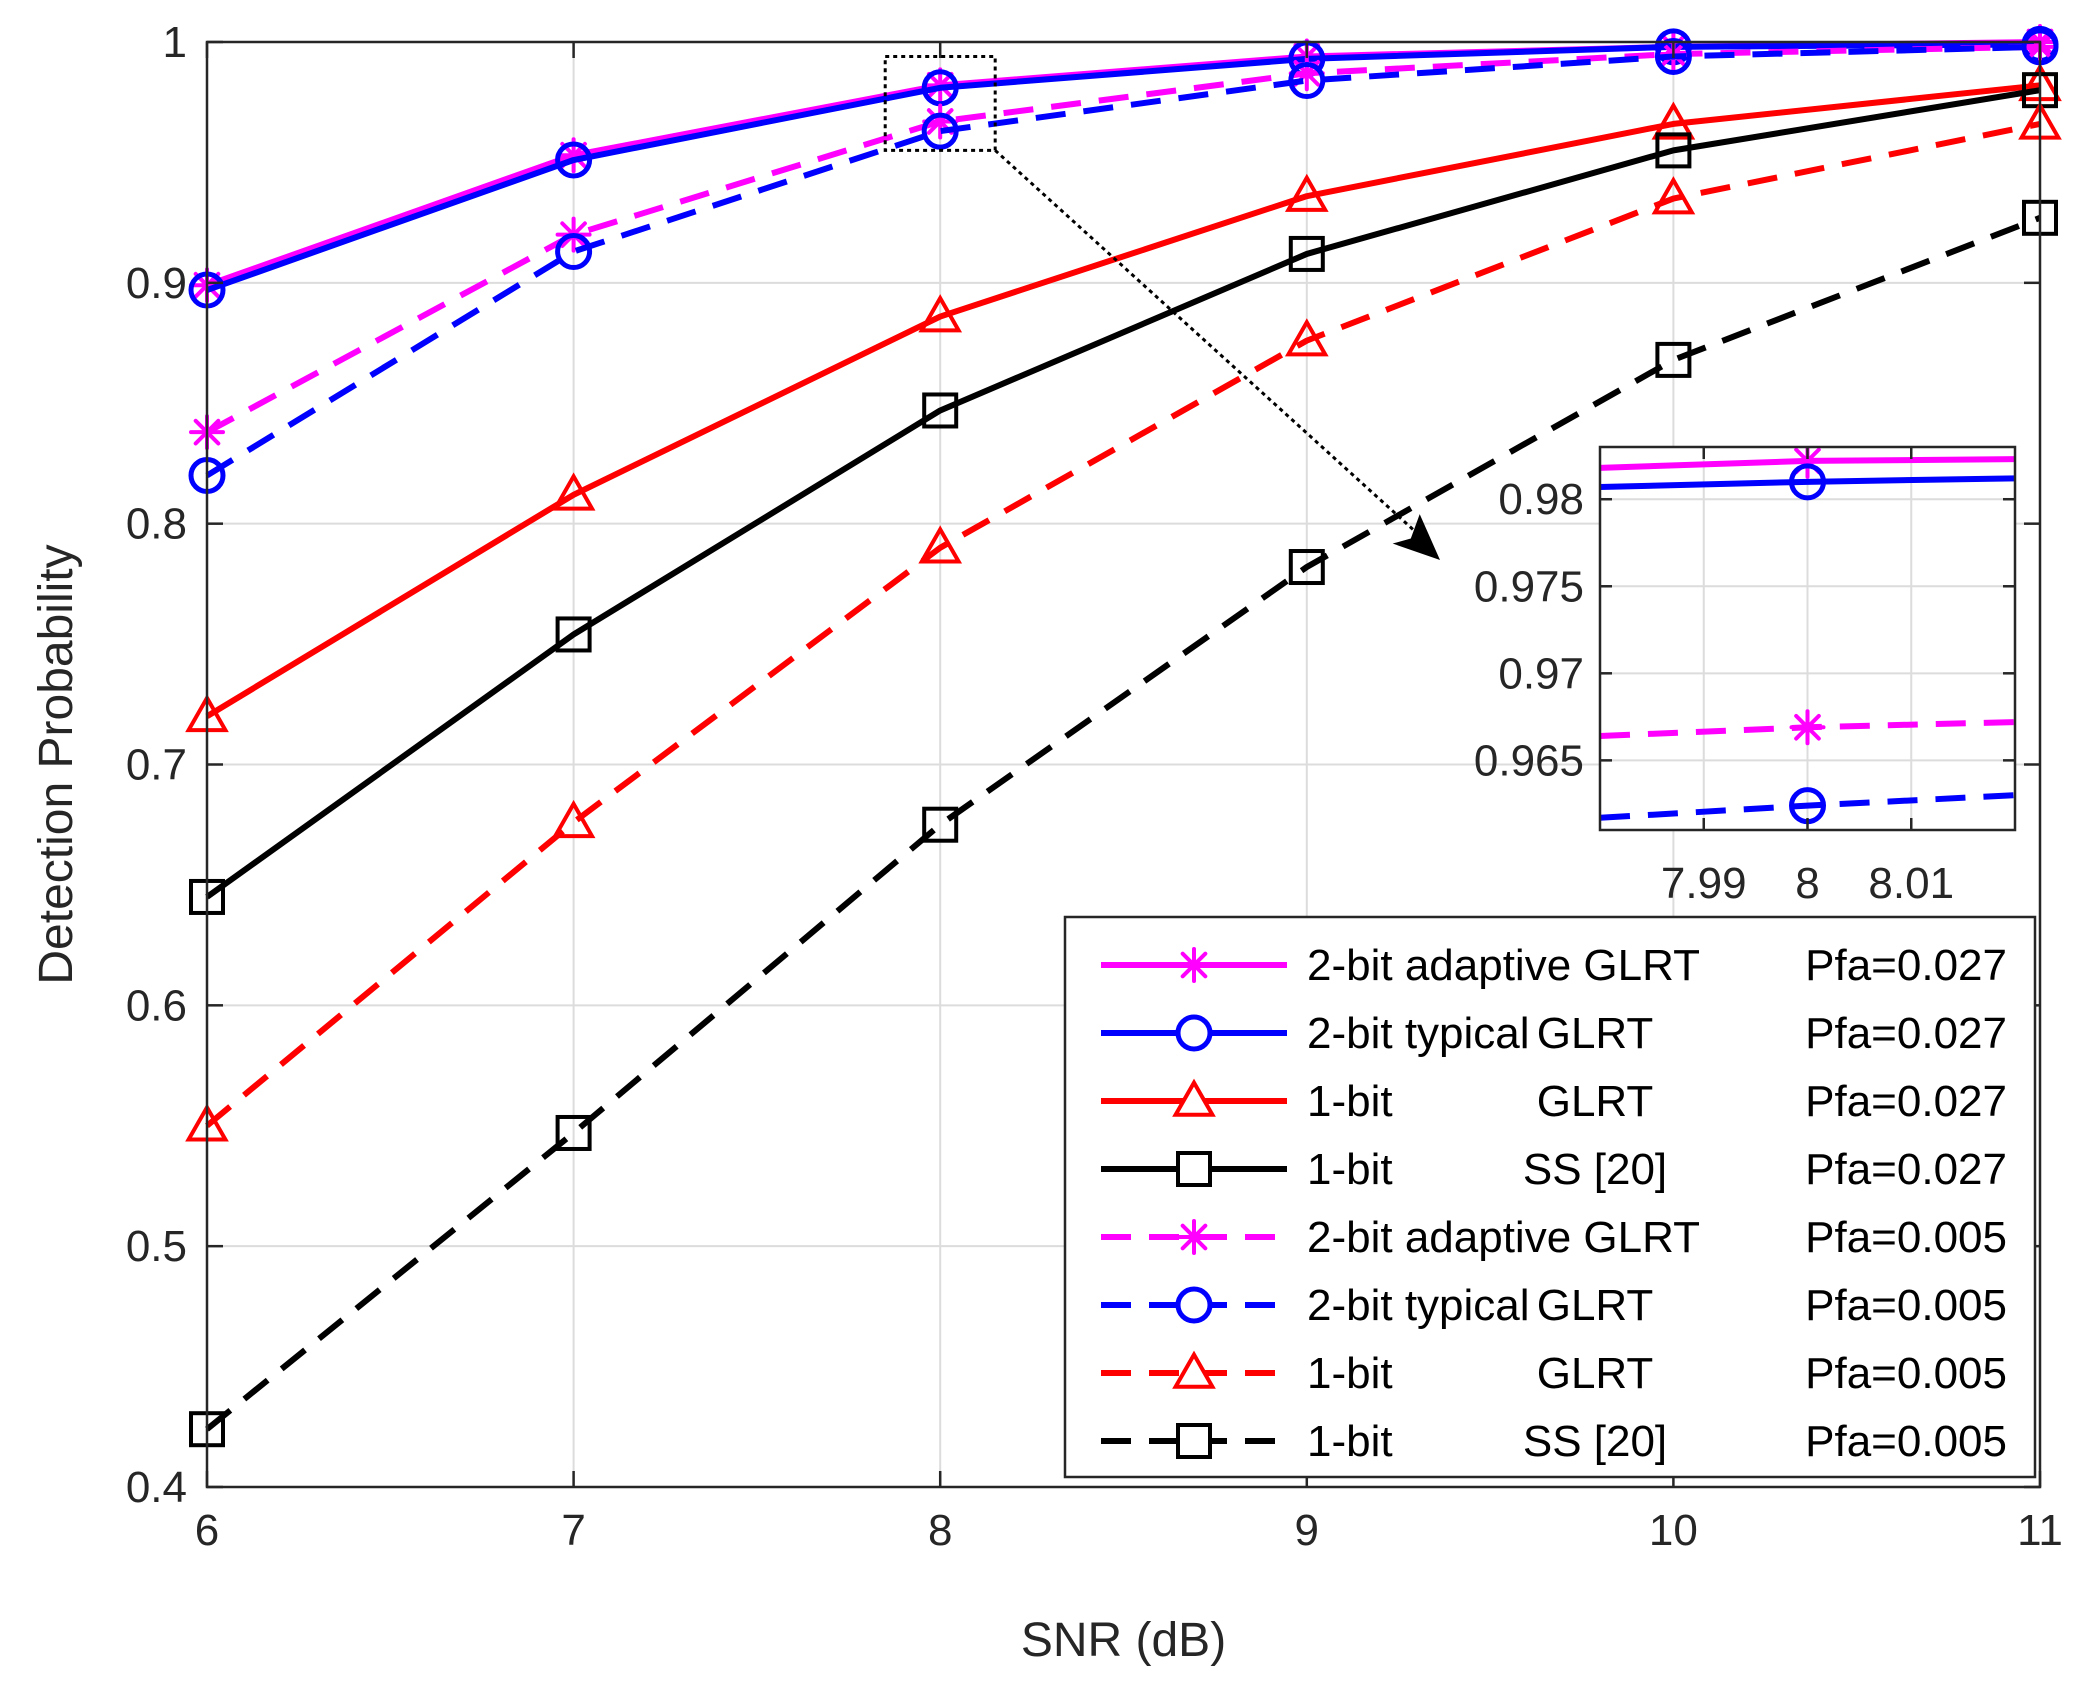 This screenshot has height=1686, width=2087. I want to click on inset-x-tick-label: 8, so click(1807, 883).